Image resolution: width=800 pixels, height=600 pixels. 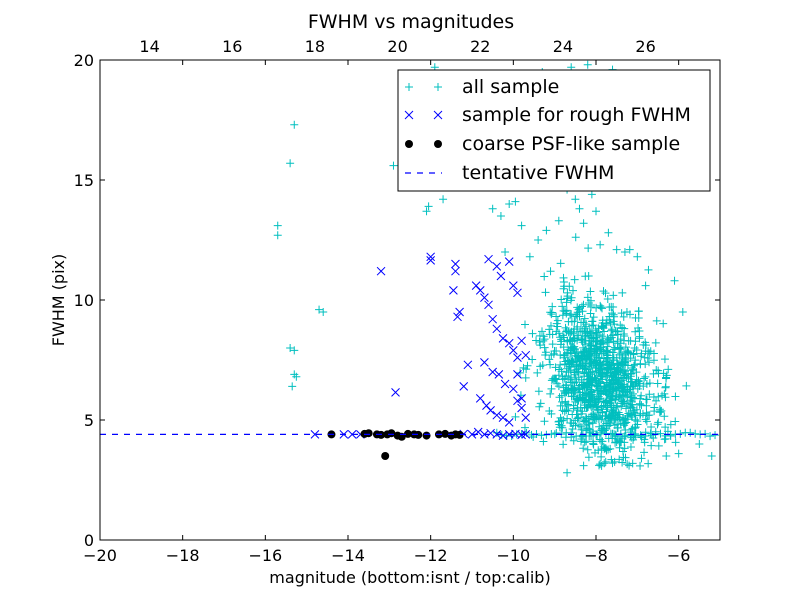 What do you see at coordinates (423, 87) in the screenshot?
I see `legend-marker-all-sample` at bounding box center [423, 87].